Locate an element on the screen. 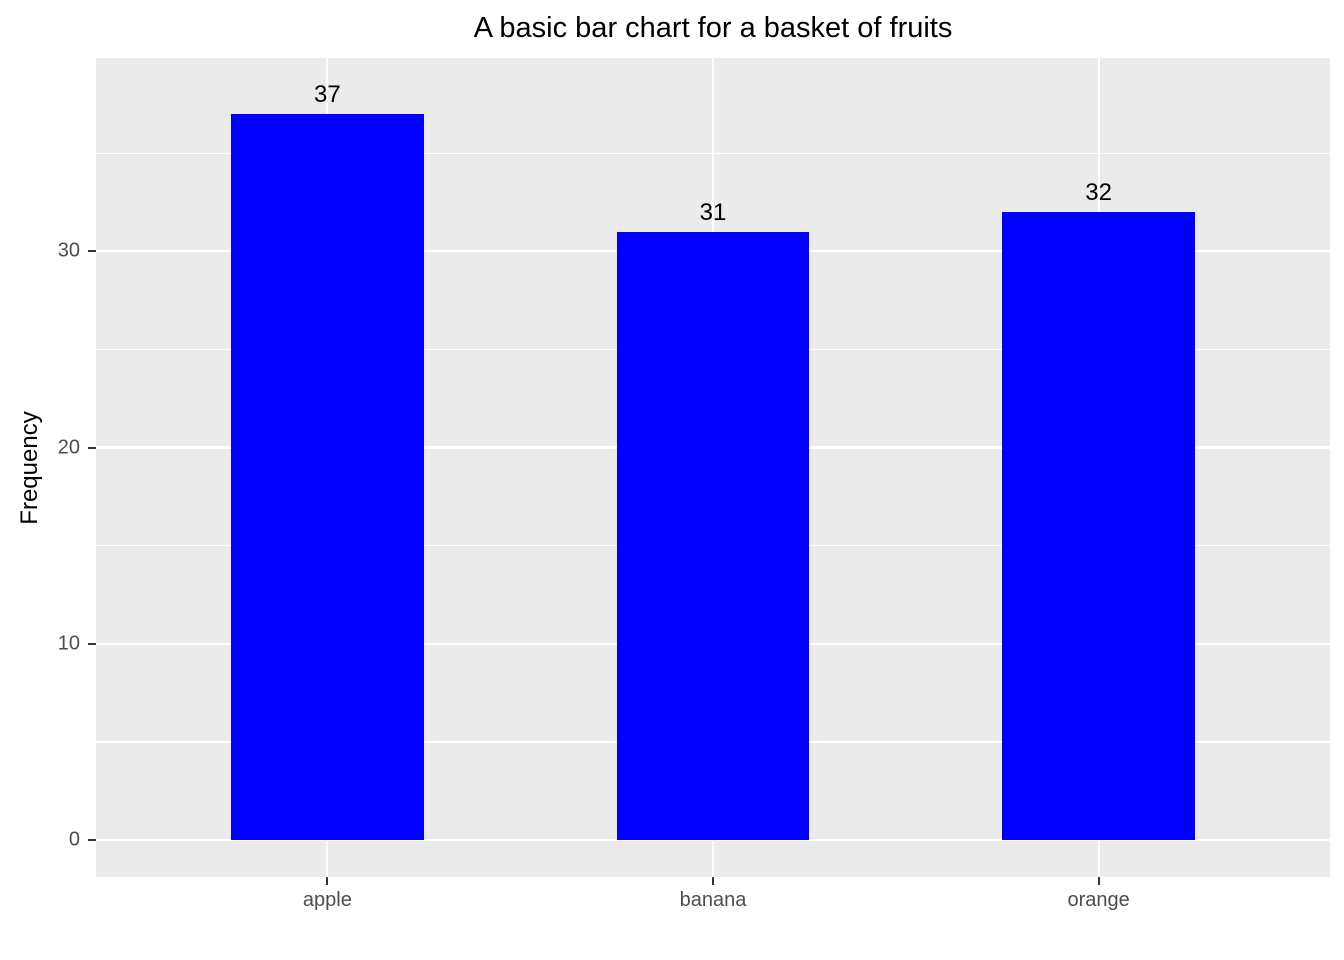 The image size is (1344, 960). bar-banana is located at coordinates (713, 536).